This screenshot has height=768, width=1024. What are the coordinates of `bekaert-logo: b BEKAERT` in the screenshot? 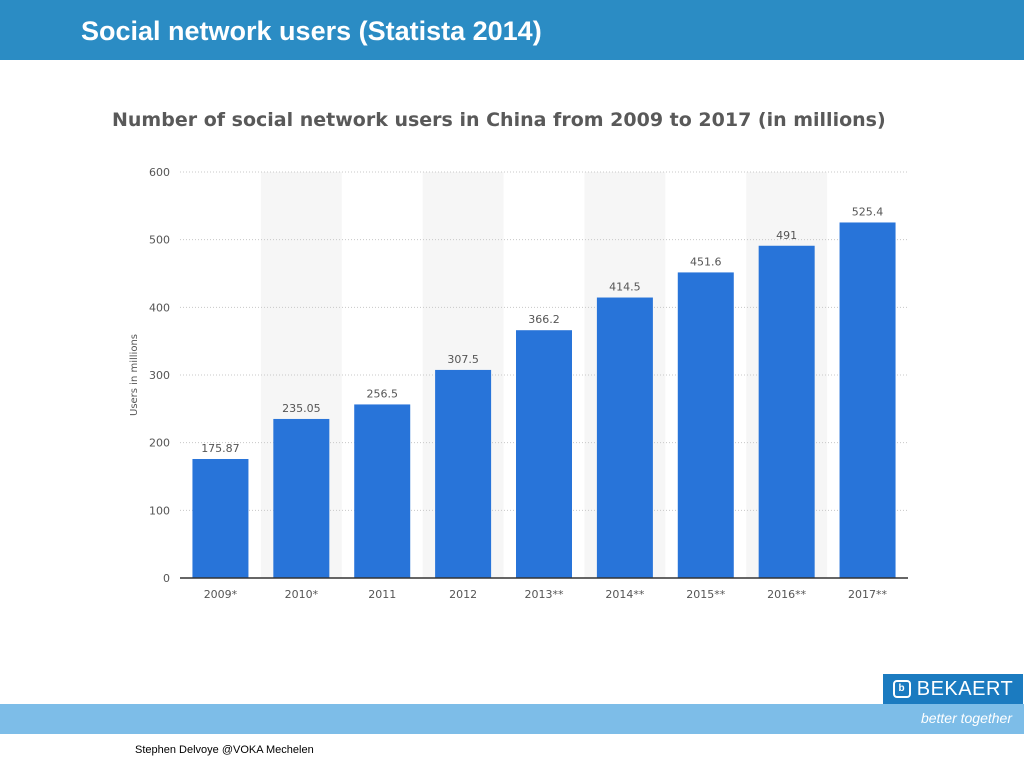 It's located at (953, 689).